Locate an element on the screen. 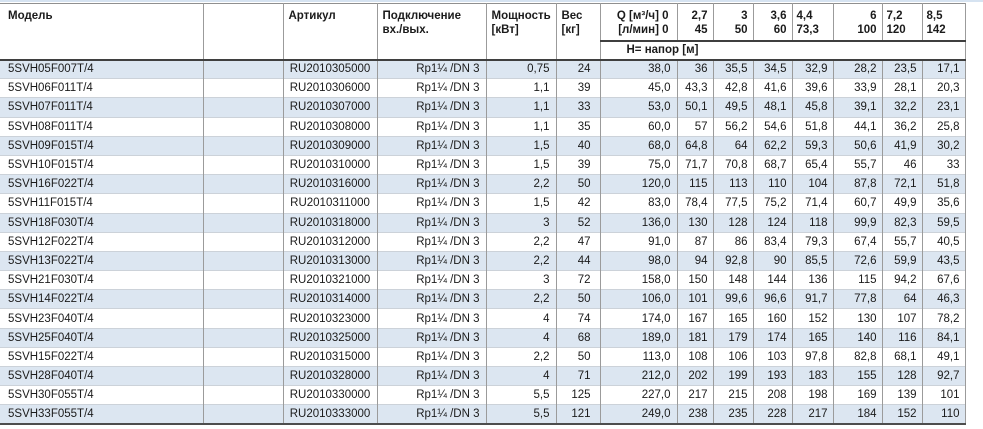  cell-model: 5SVH21F030T/4 is located at coordinates (102, 280).